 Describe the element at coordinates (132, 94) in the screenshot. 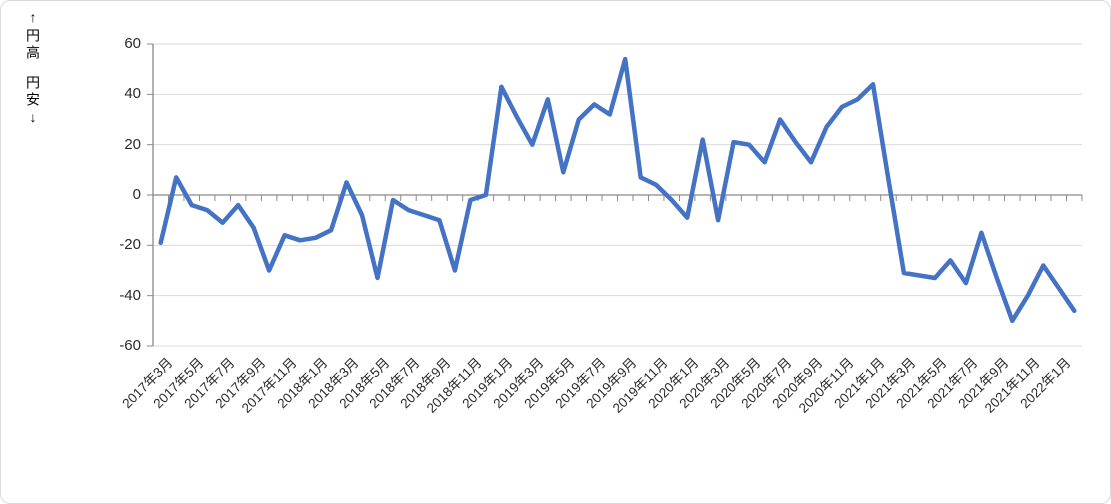

I see `y-axis-label: 40` at that location.